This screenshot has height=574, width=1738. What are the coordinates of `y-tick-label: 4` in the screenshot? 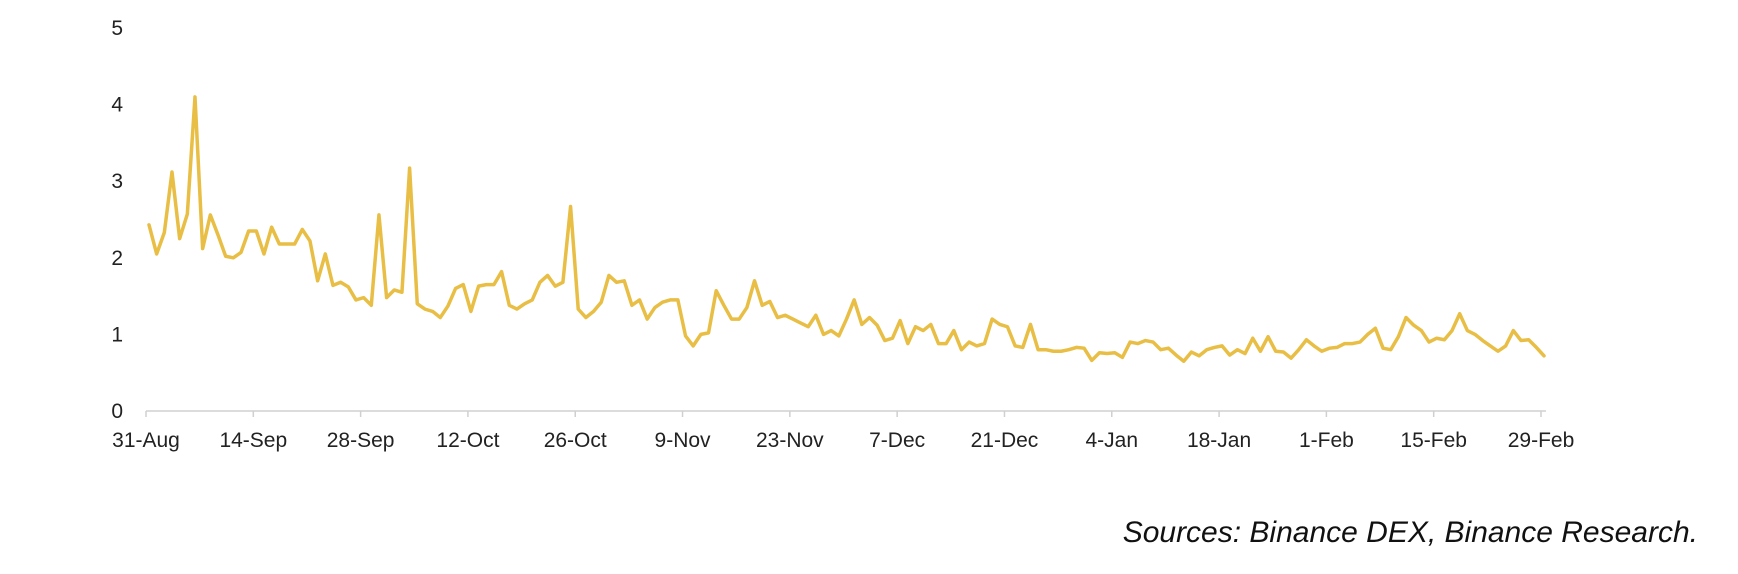 It's located at (117, 105).